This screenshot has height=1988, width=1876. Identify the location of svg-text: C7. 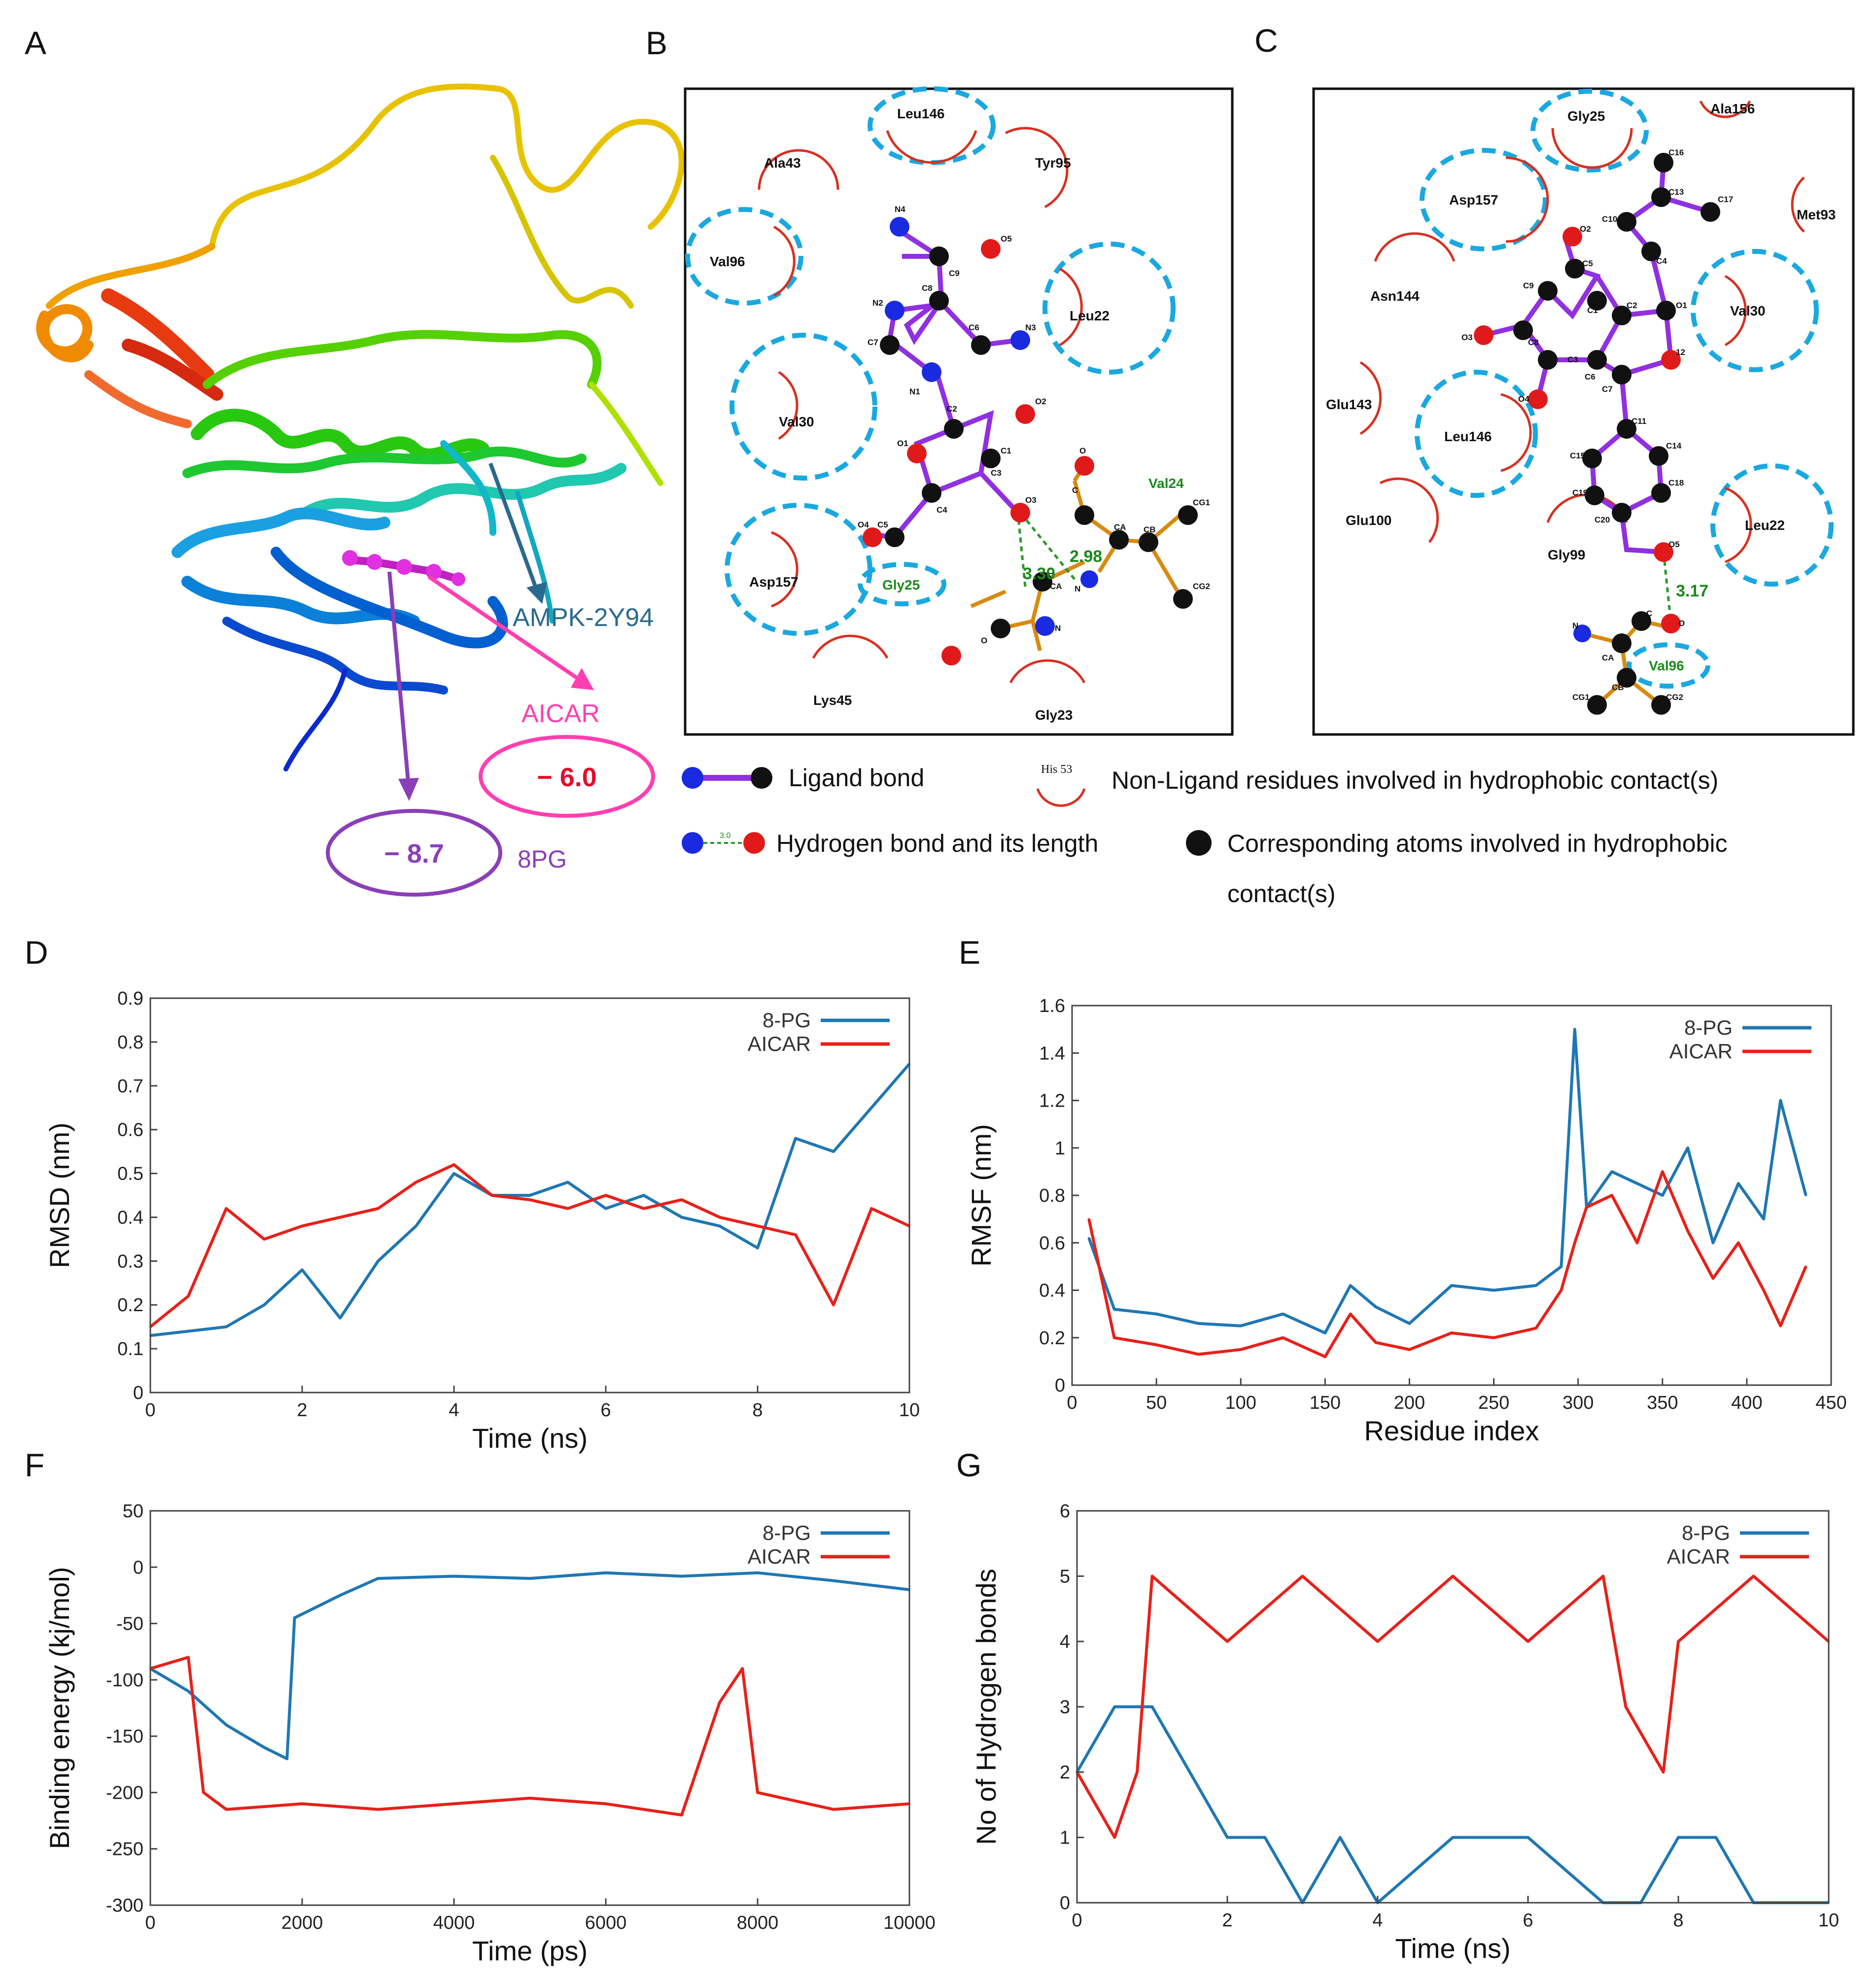
(873, 343).